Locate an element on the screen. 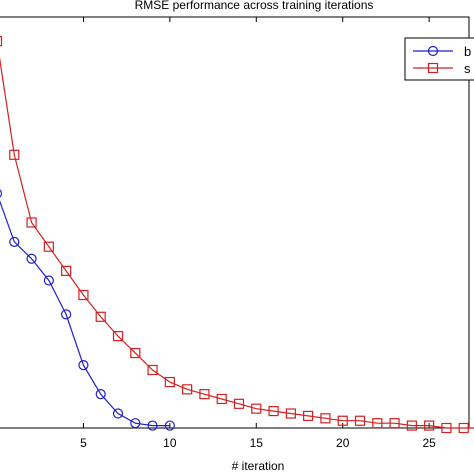 Image resolution: width=474 pixels, height=474 pixels. legend-marker-s is located at coordinates (433, 68).